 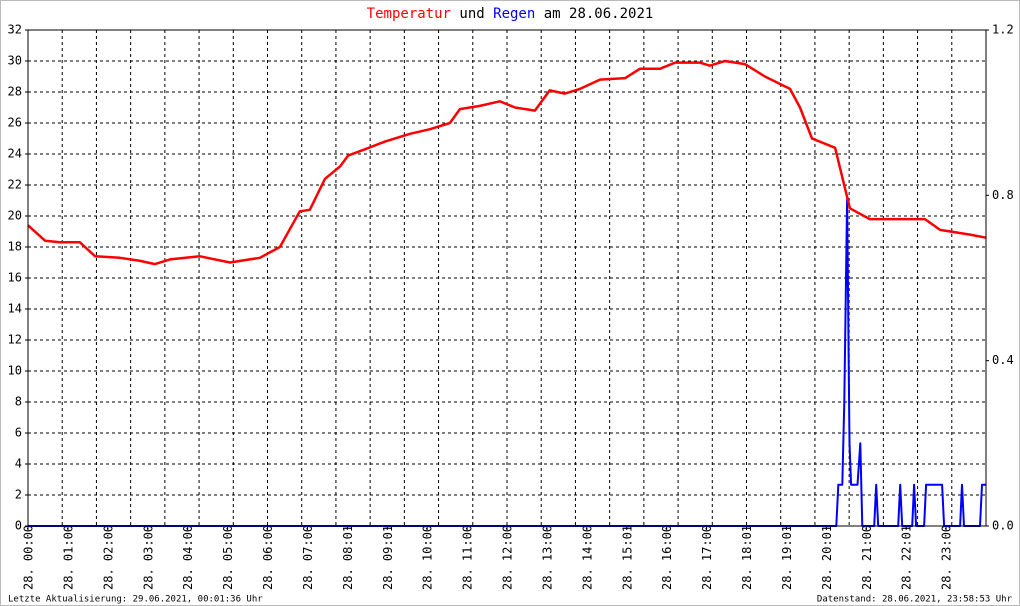 I want to click on y-tick-label: 22, so click(x=15, y=185).